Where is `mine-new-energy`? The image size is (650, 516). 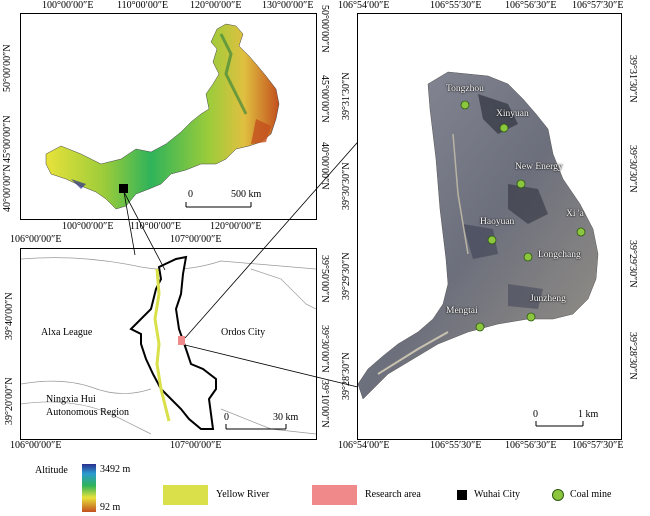
mine-new-energy is located at coordinates (521, 184).